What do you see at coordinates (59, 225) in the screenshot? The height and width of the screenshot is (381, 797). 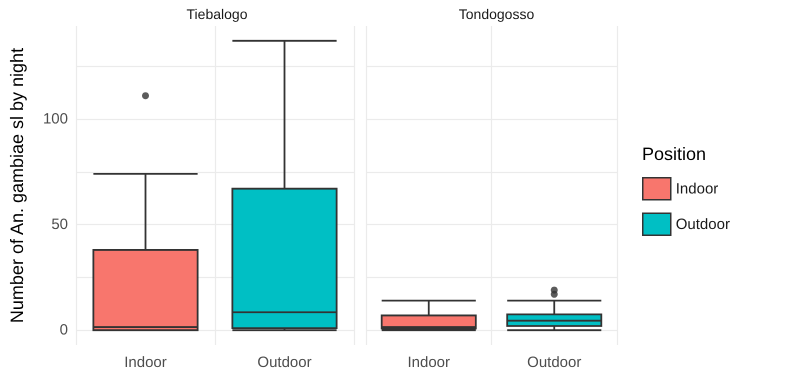 I see `y-tick-label: 50` at bounding box center [59, 225].